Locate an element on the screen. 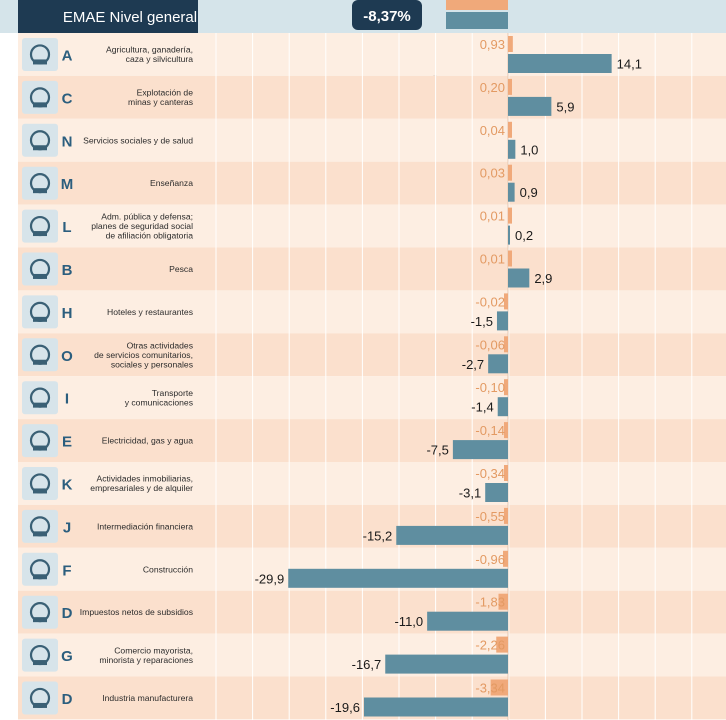 The height and width of the screenshot is (720, 726). finance-gears-icon is located at coordinates (40, 526).